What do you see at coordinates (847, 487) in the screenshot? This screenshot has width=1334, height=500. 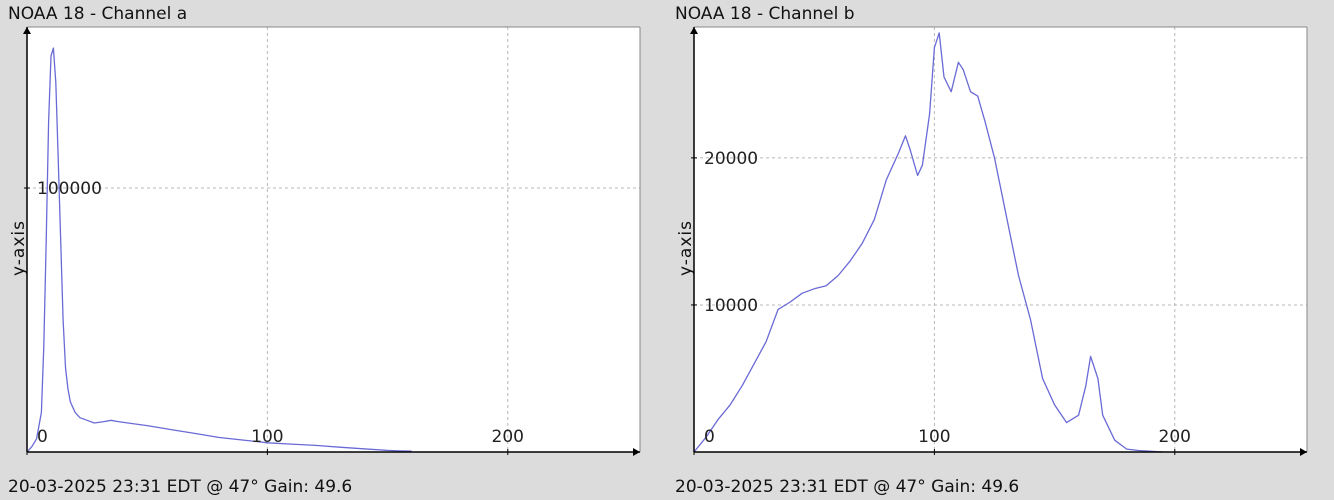 I see `channel-b-footer: 20-03-2025 23:31 EDT @ 47° Gain: 49.6` at bounding box center [847, 487].